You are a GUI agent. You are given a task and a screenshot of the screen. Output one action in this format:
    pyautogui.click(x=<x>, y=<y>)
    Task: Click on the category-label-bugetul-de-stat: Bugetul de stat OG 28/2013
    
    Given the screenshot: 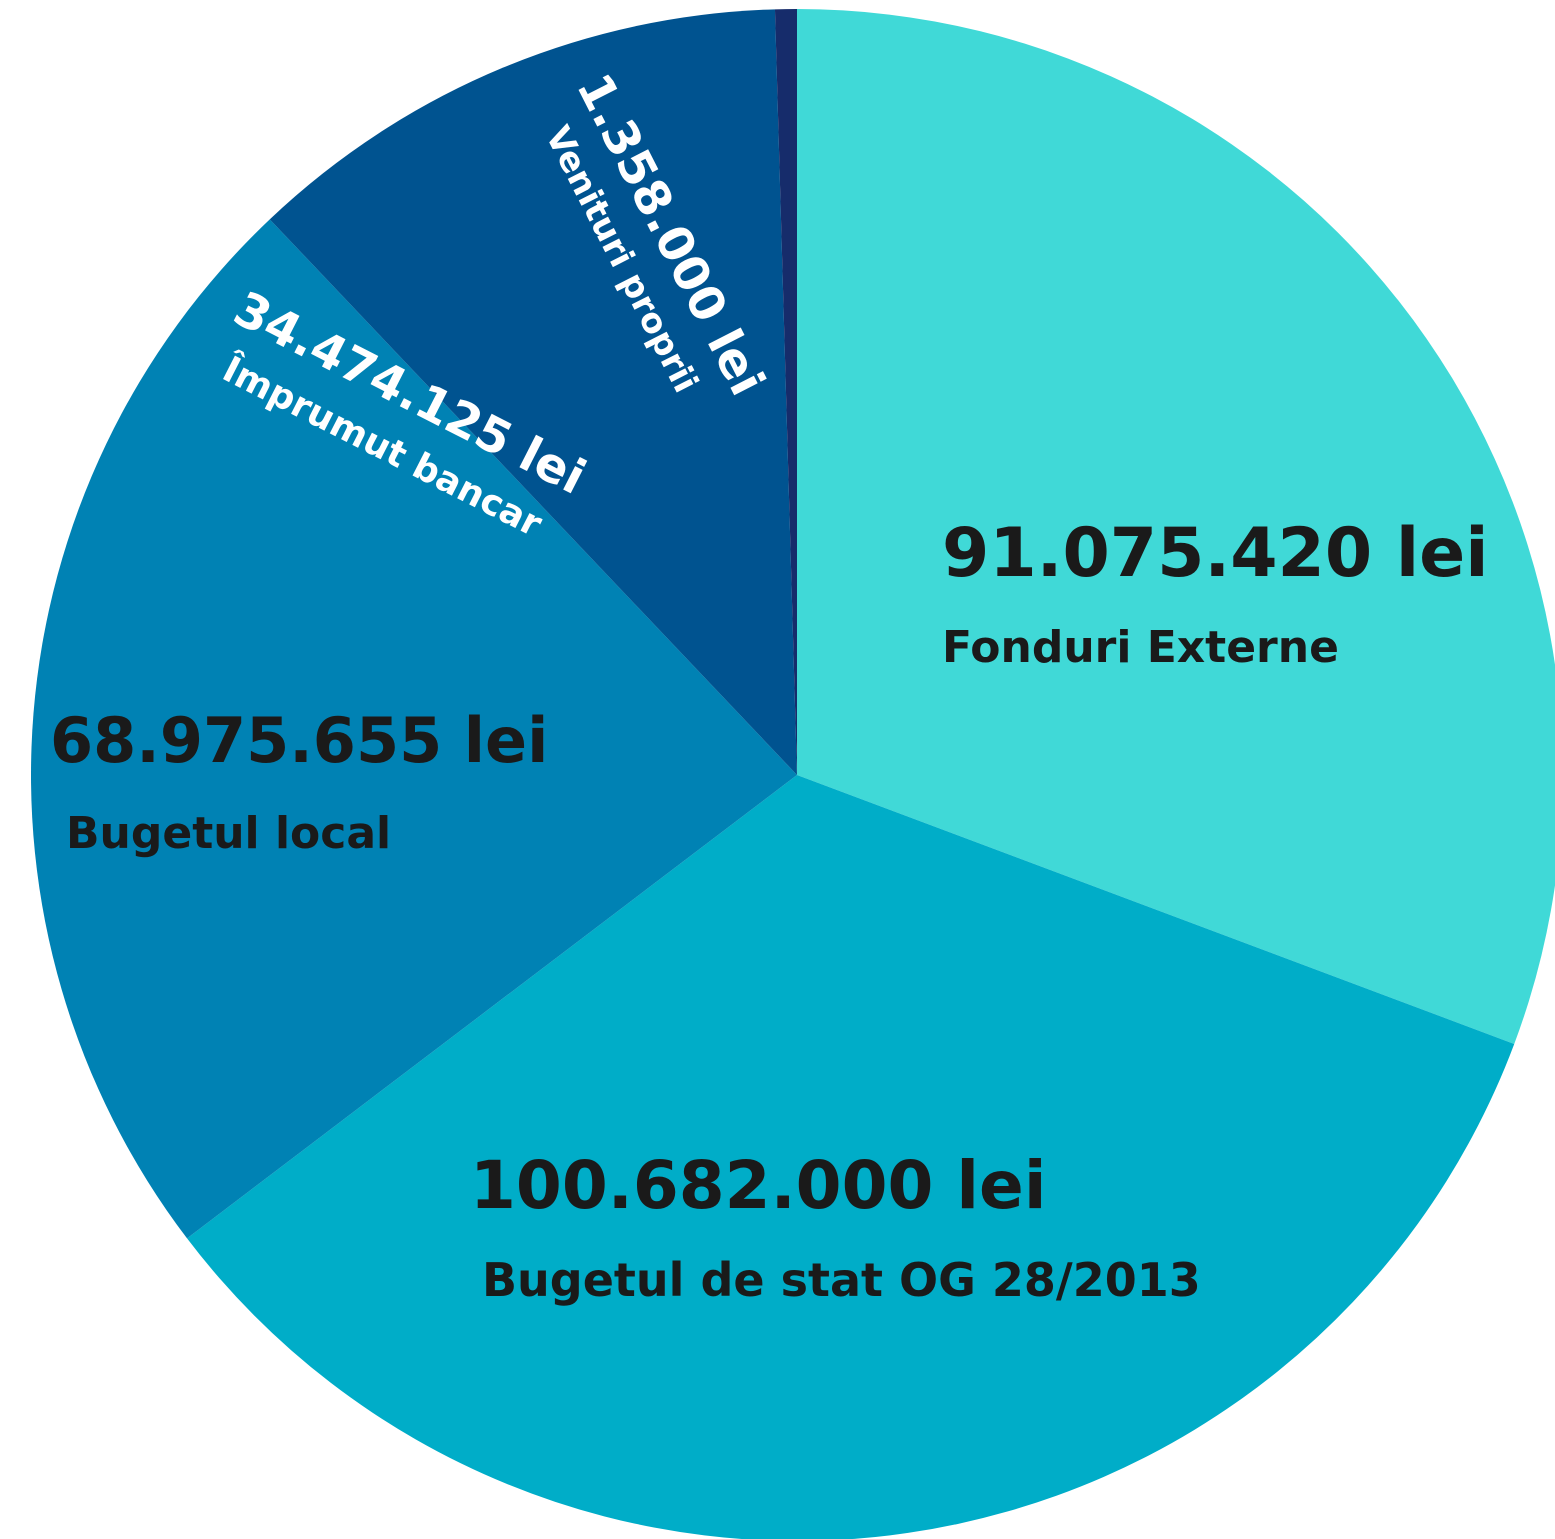 What is the action you would take?
    pyautogui.click(x=841, y=1280)
    